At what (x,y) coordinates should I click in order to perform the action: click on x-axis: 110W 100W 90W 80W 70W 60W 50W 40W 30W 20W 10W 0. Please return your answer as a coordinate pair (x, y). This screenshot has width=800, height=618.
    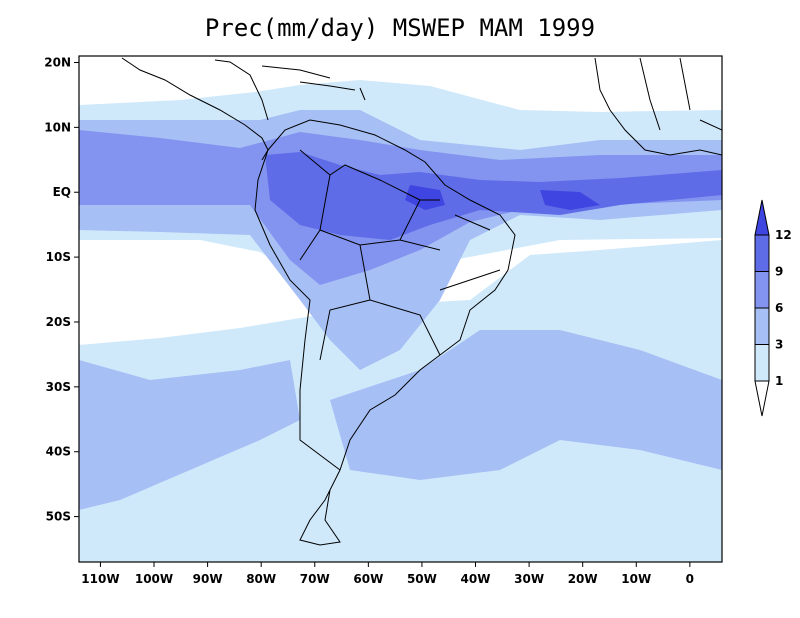
    Looking at the image, I should click on (387, 574).